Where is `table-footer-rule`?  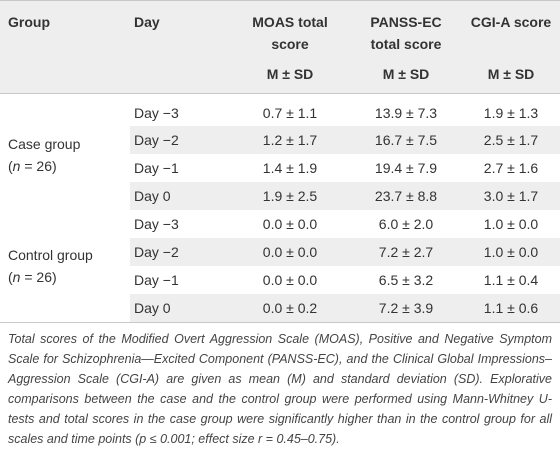
table-footer-rule is located at coordinates (280, 322).